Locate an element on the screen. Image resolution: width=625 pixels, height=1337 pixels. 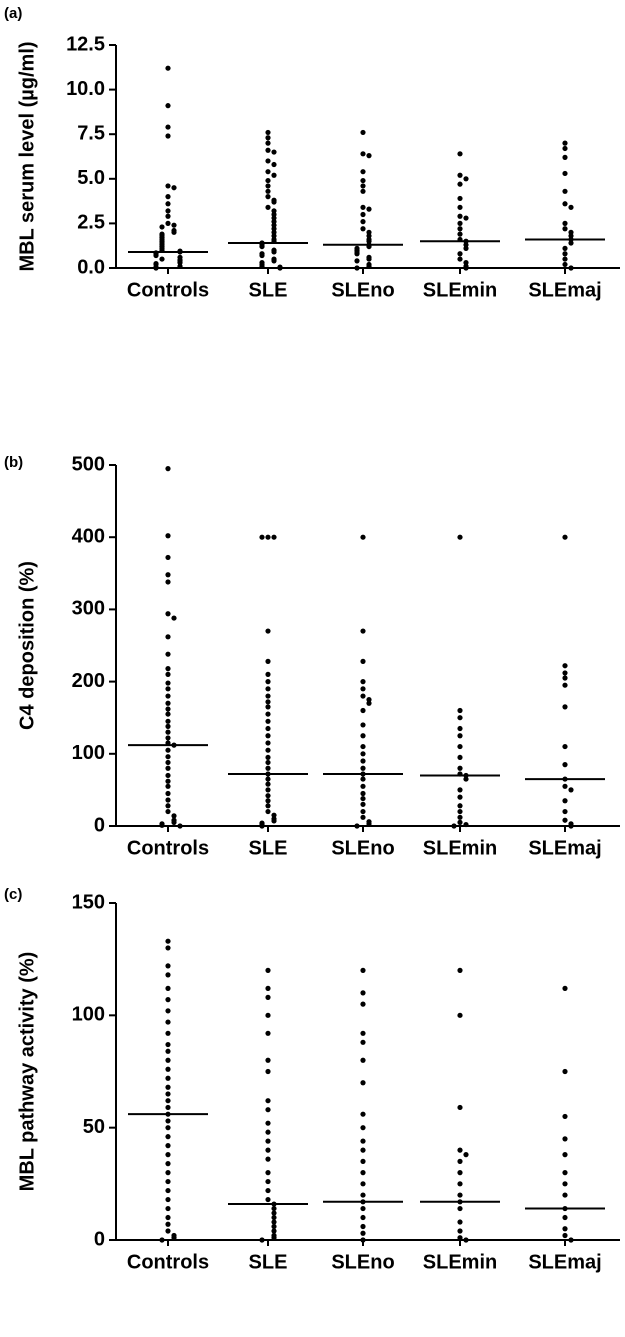
y-axis-label: C4 deposition (%) is located at coordinates (27, 645).